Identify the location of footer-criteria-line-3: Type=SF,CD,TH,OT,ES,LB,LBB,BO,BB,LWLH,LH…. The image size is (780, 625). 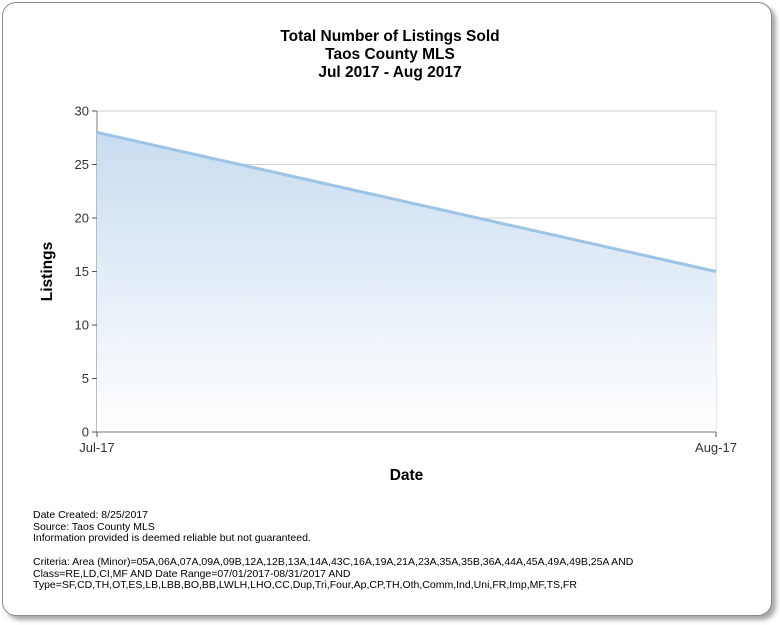
(305, 585).